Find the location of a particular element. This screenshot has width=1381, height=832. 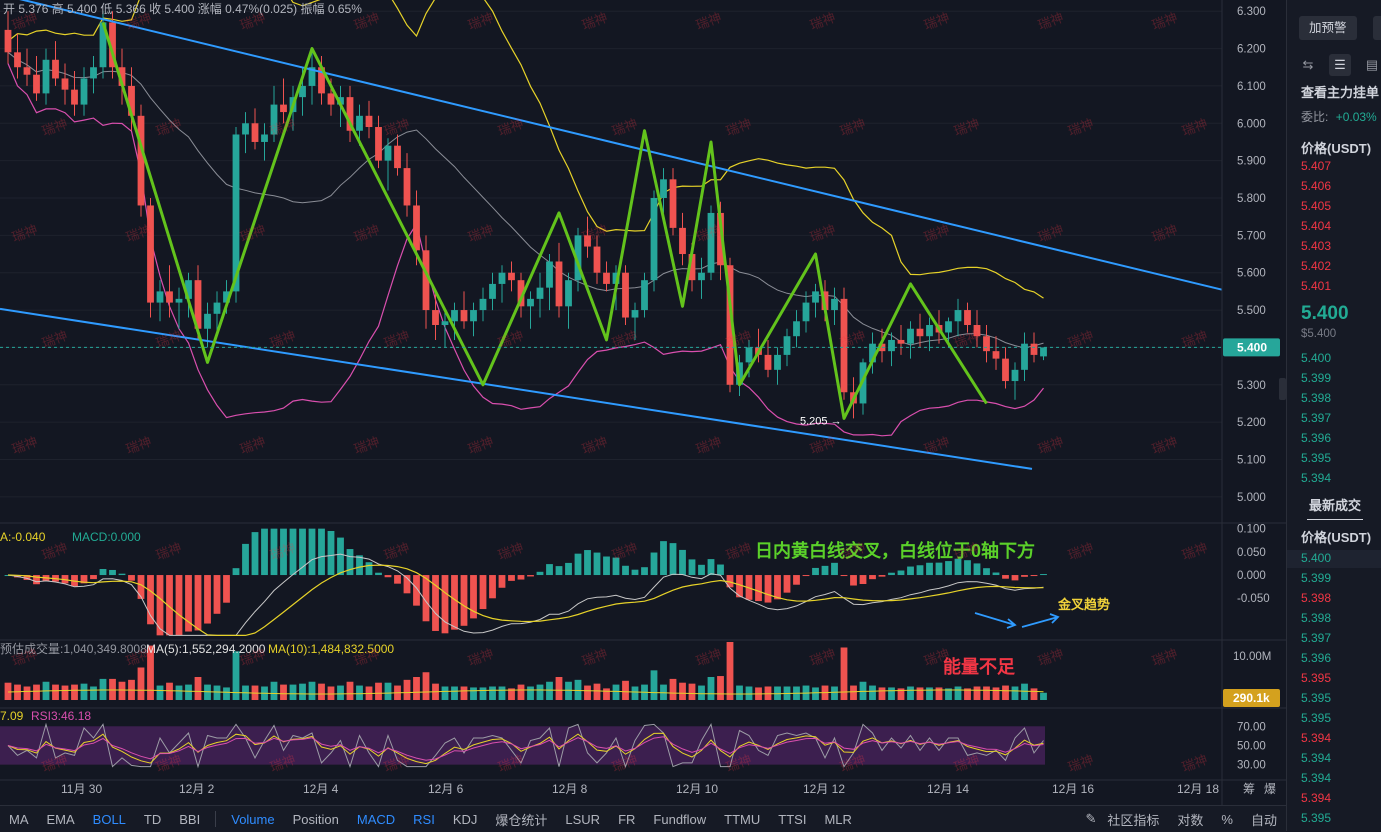

bid-price: 5.396 is located at coordinates (1316, 438).